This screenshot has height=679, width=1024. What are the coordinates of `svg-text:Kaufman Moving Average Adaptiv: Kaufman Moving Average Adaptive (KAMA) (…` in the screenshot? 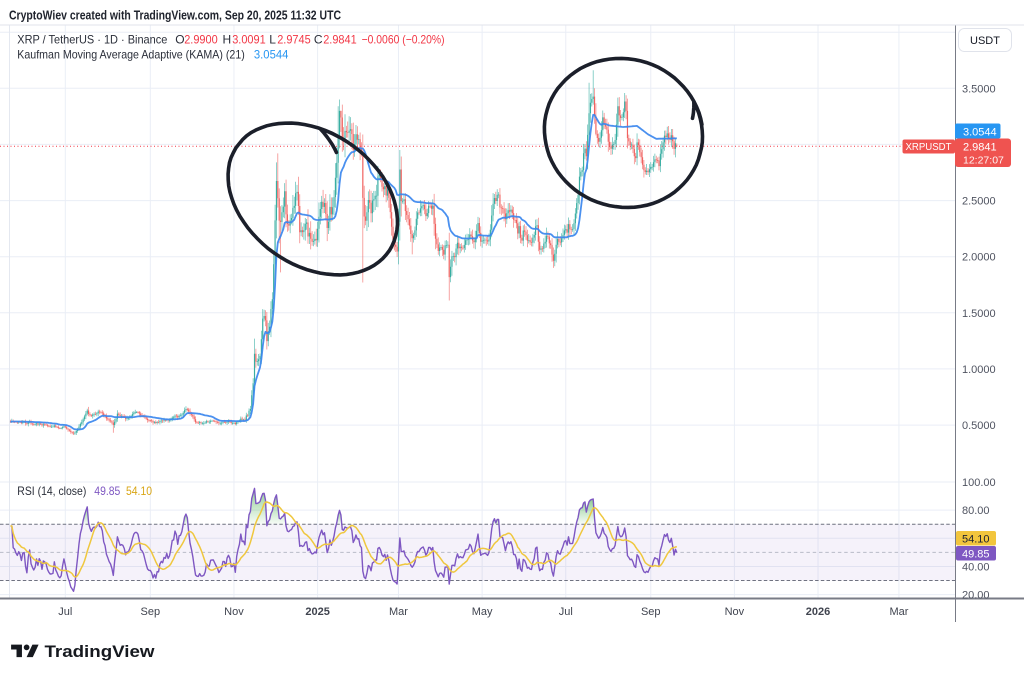 It's located at (131, 55).